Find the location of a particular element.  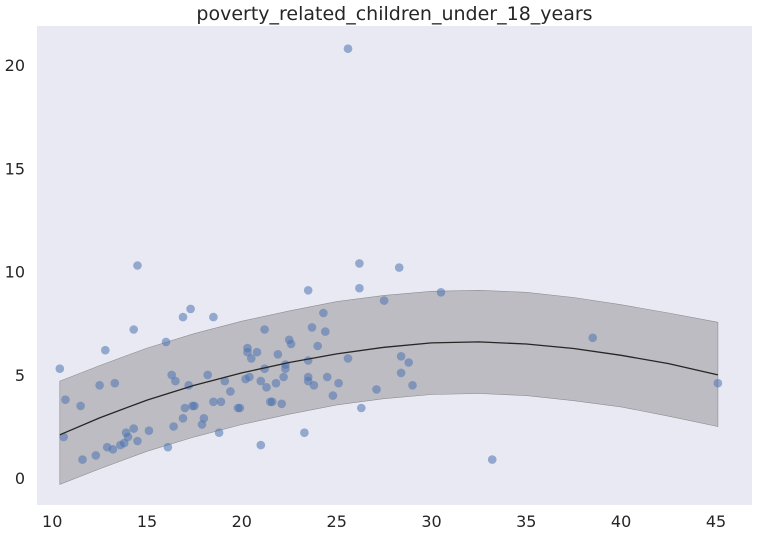

y-tick-label: 0 is located at coordinates (20, 478).